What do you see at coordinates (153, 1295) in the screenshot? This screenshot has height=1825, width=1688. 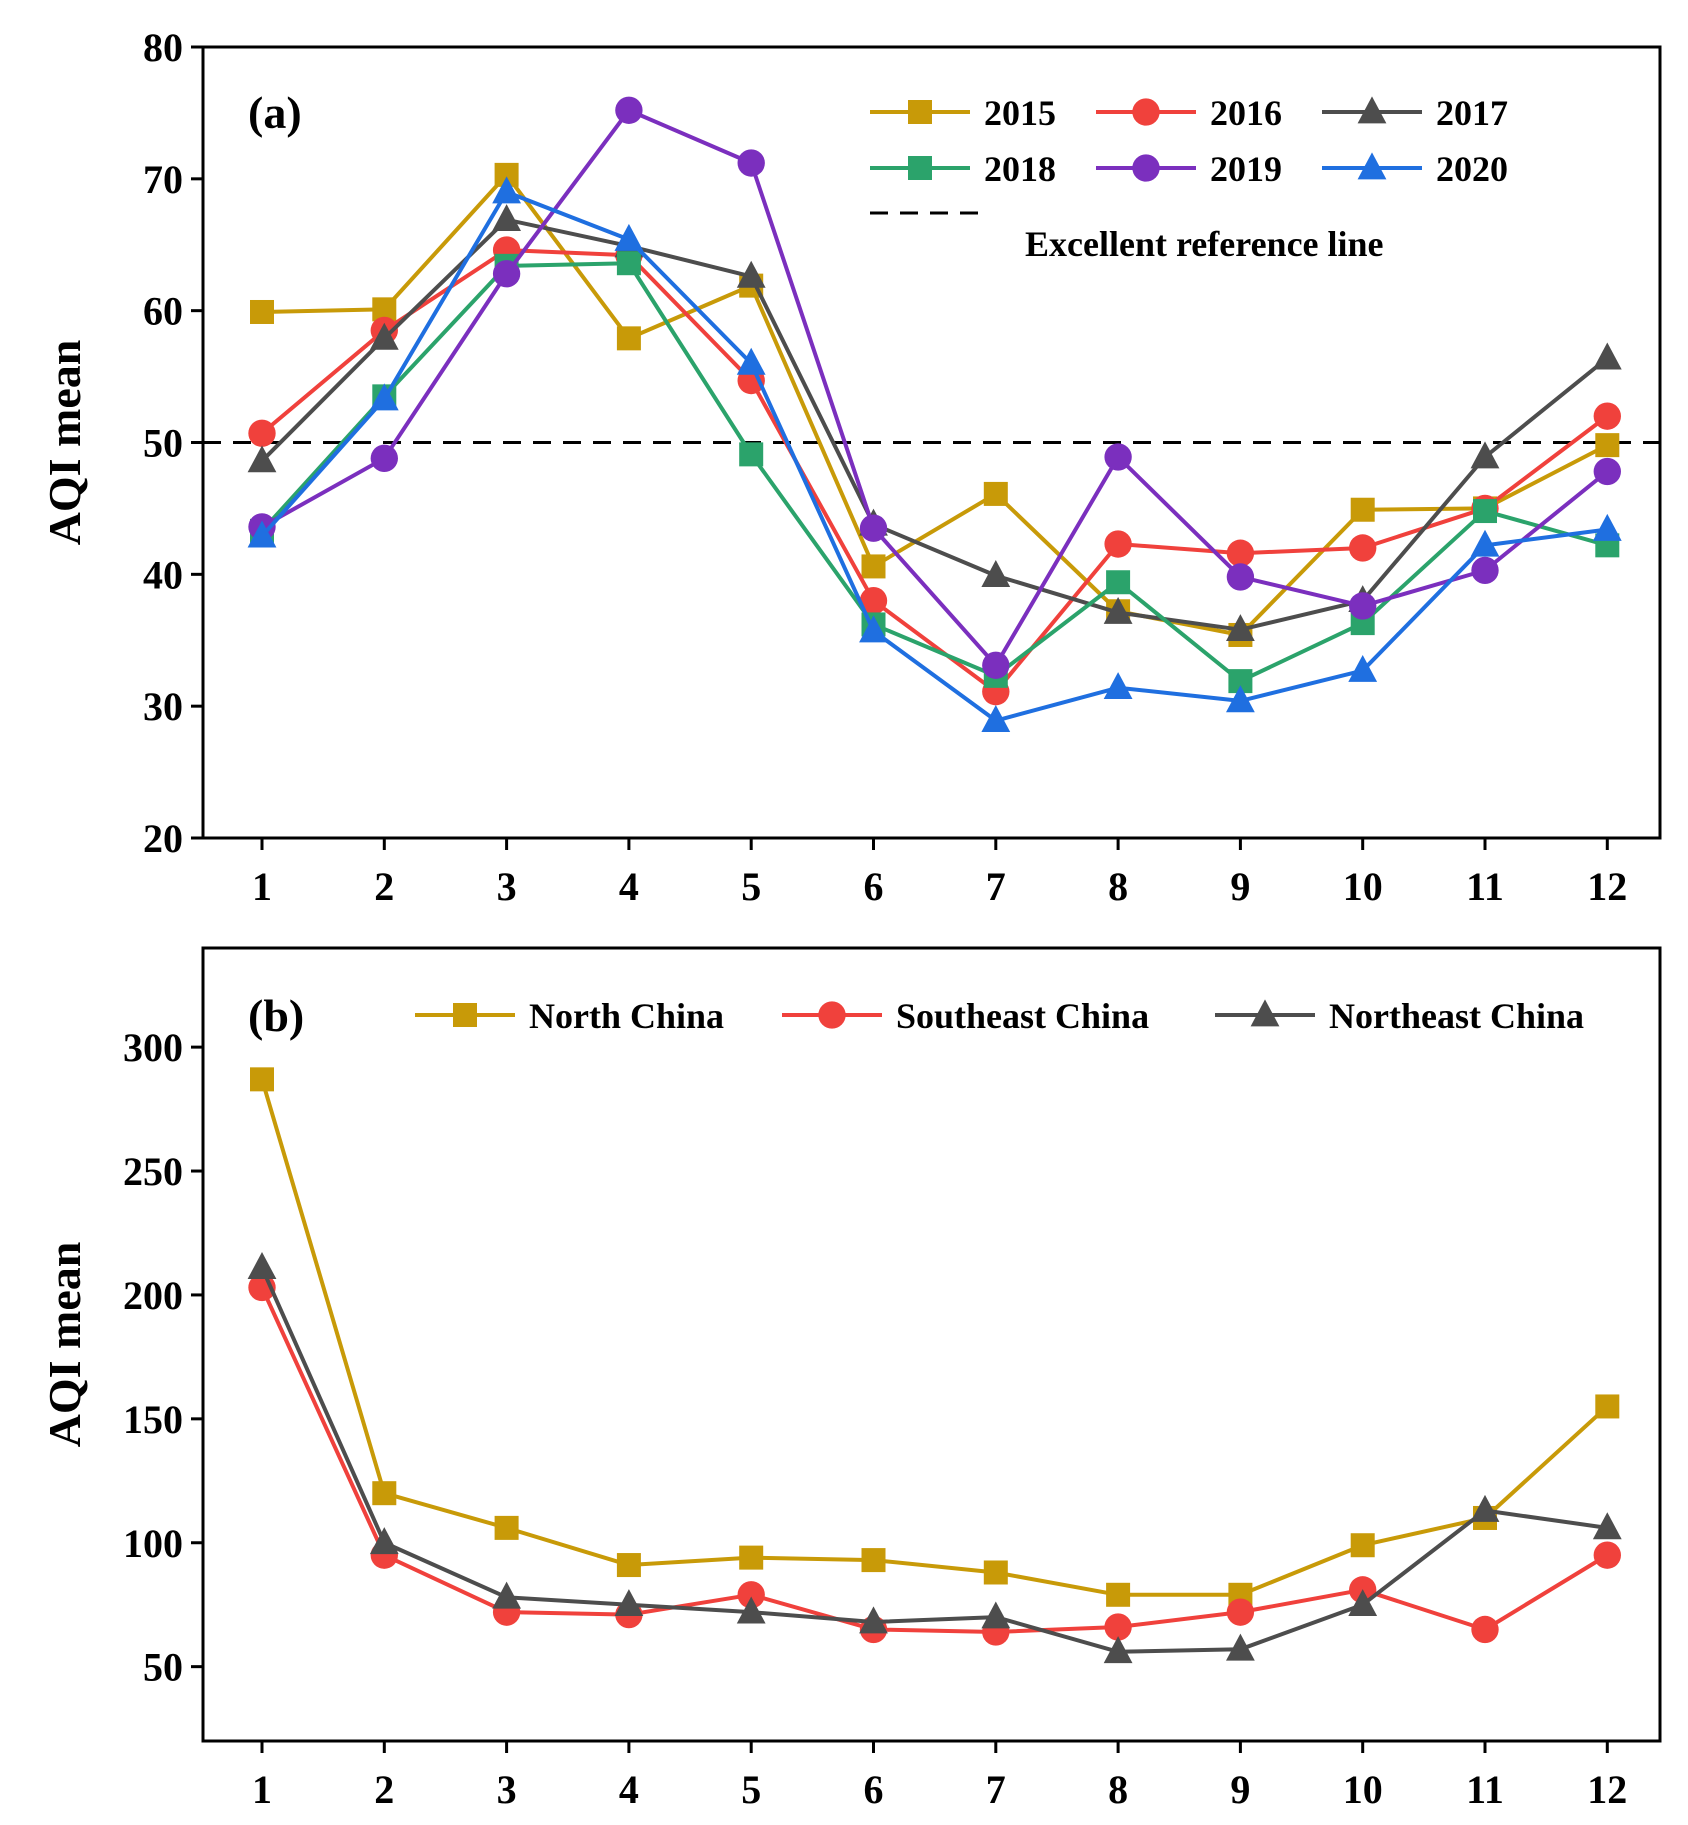 I see `y-tick-label: 200` at bounding box center [153, 1295].